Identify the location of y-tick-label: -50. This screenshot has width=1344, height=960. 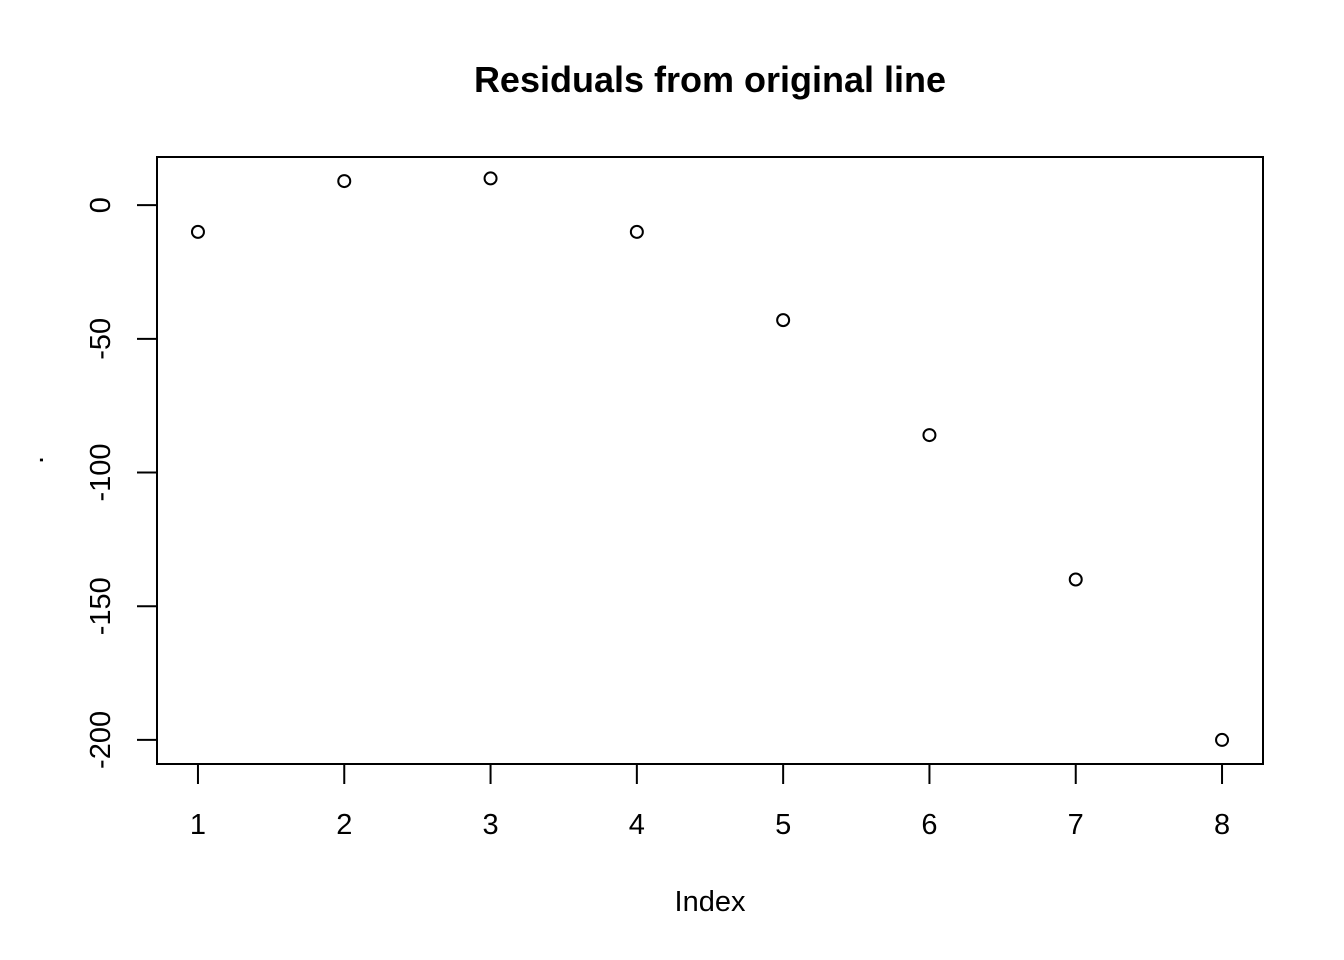
(101, 339).